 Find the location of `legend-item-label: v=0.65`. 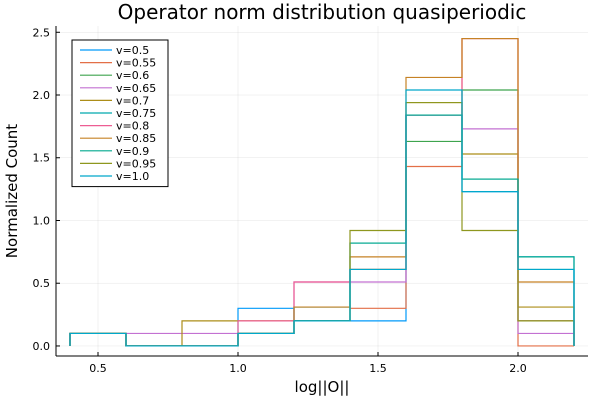

legend-item-label: v=0.65 is located at coordinates (136, 88).